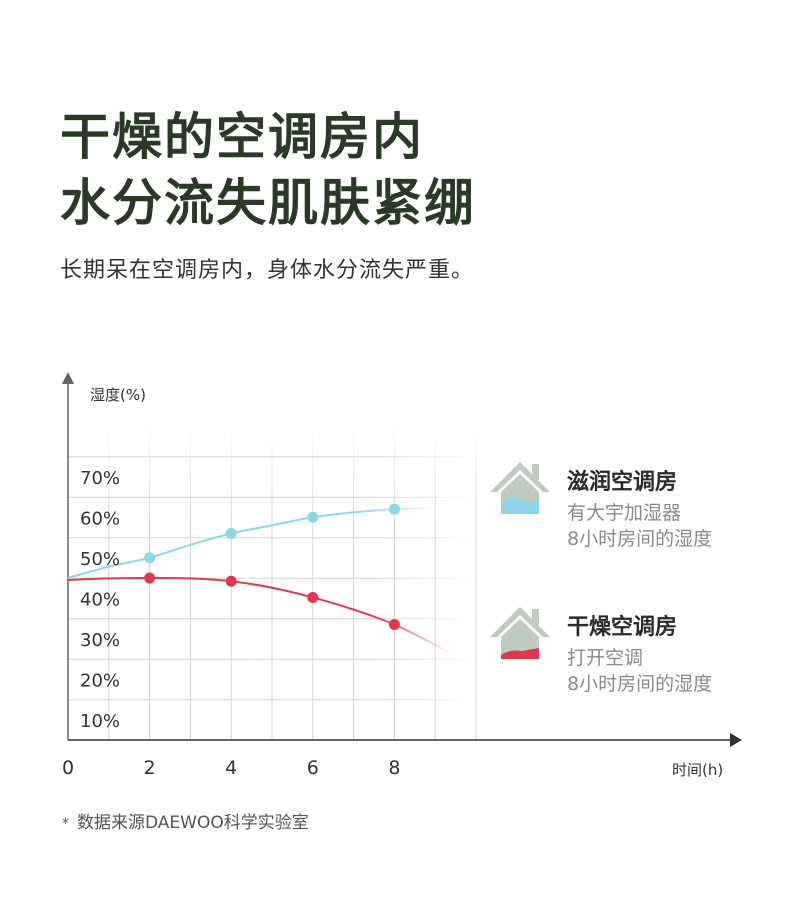 Image resolution: width=790 pixels, height=911 pixels. I want to click on x-tick-label: 0, so click(68, 768).